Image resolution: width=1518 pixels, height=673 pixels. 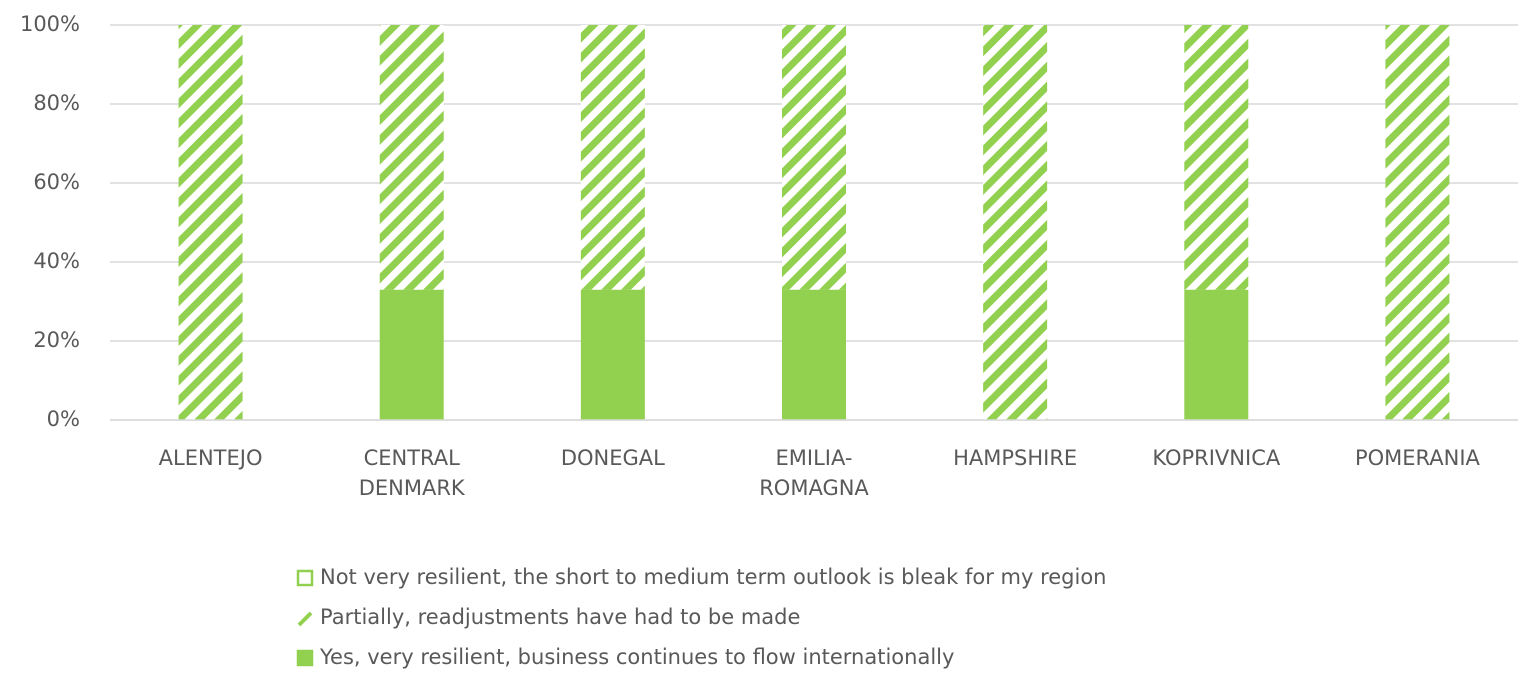 I want to click on x-tick-label: HAMPSHIRE, so click(x=1015, y=458).